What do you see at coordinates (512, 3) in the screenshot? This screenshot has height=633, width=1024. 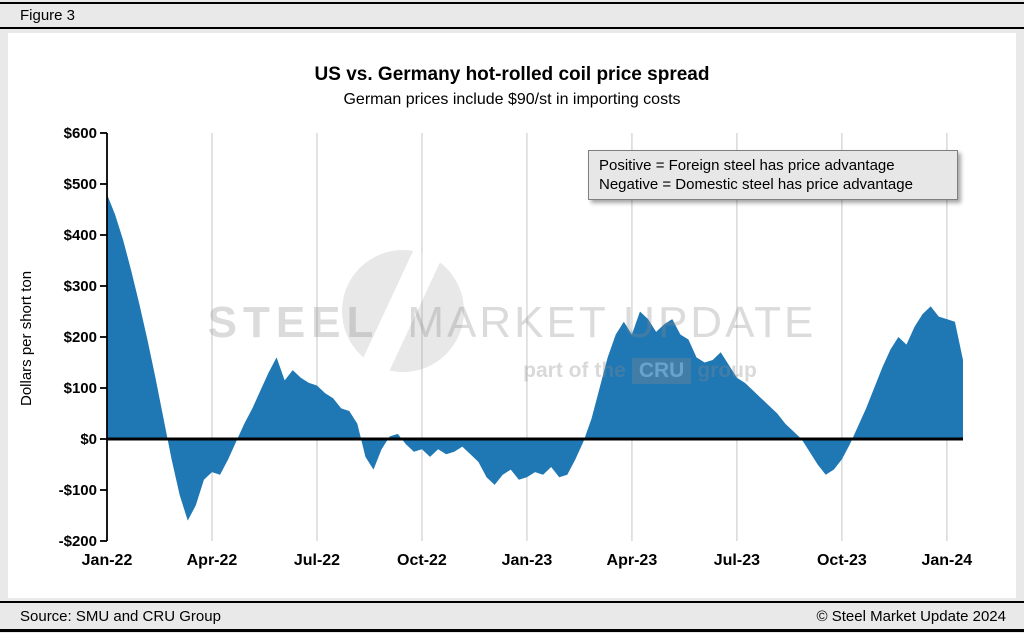 I see `top-edge-line` at bounding box center [512, 3].